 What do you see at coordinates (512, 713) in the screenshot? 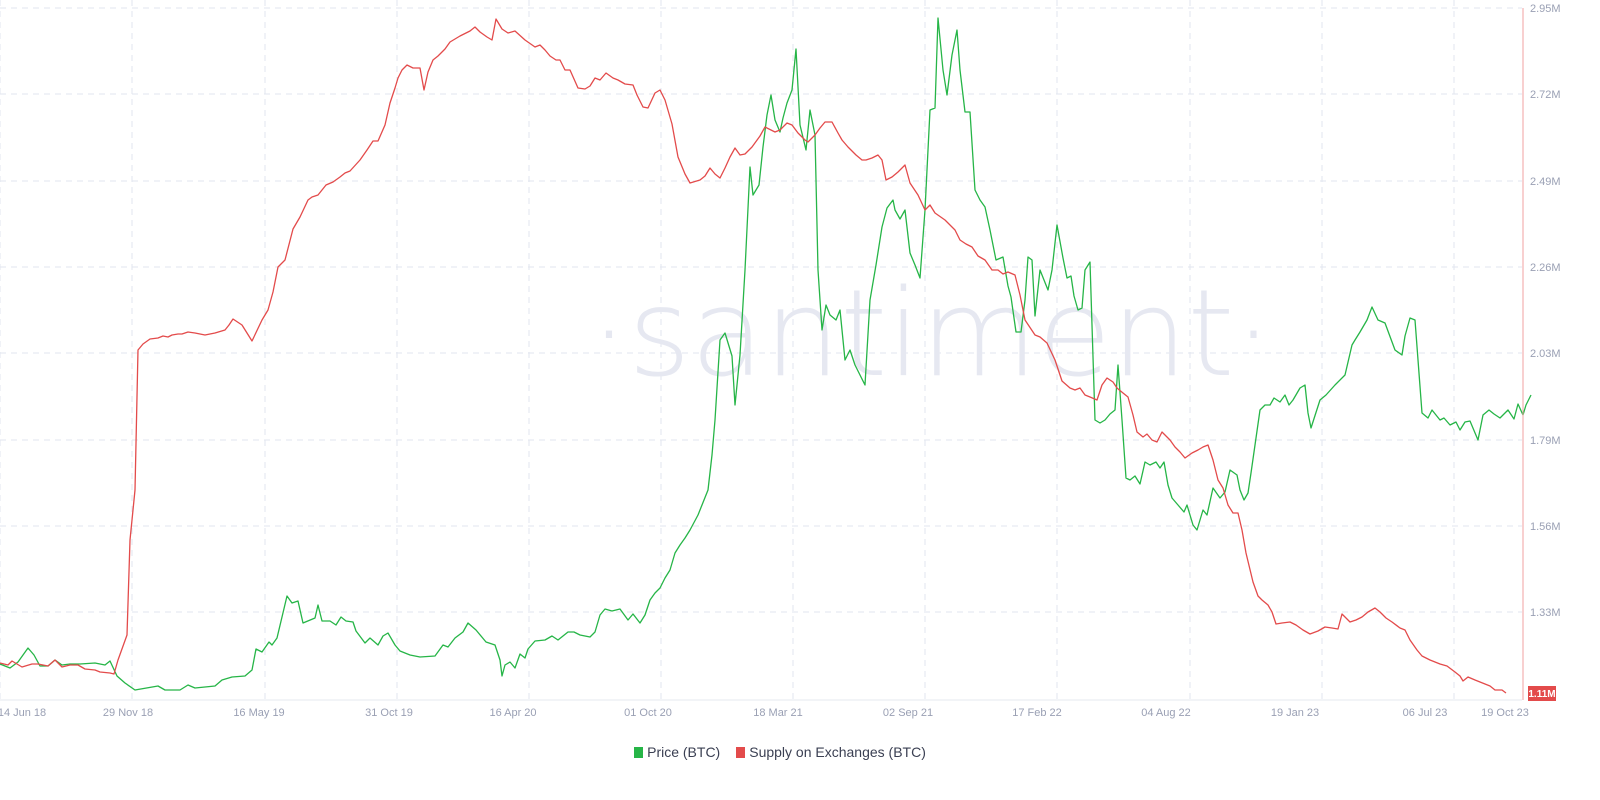
I see `x-tick-label: 16 Apr 20` at bounding box center [512, 713].